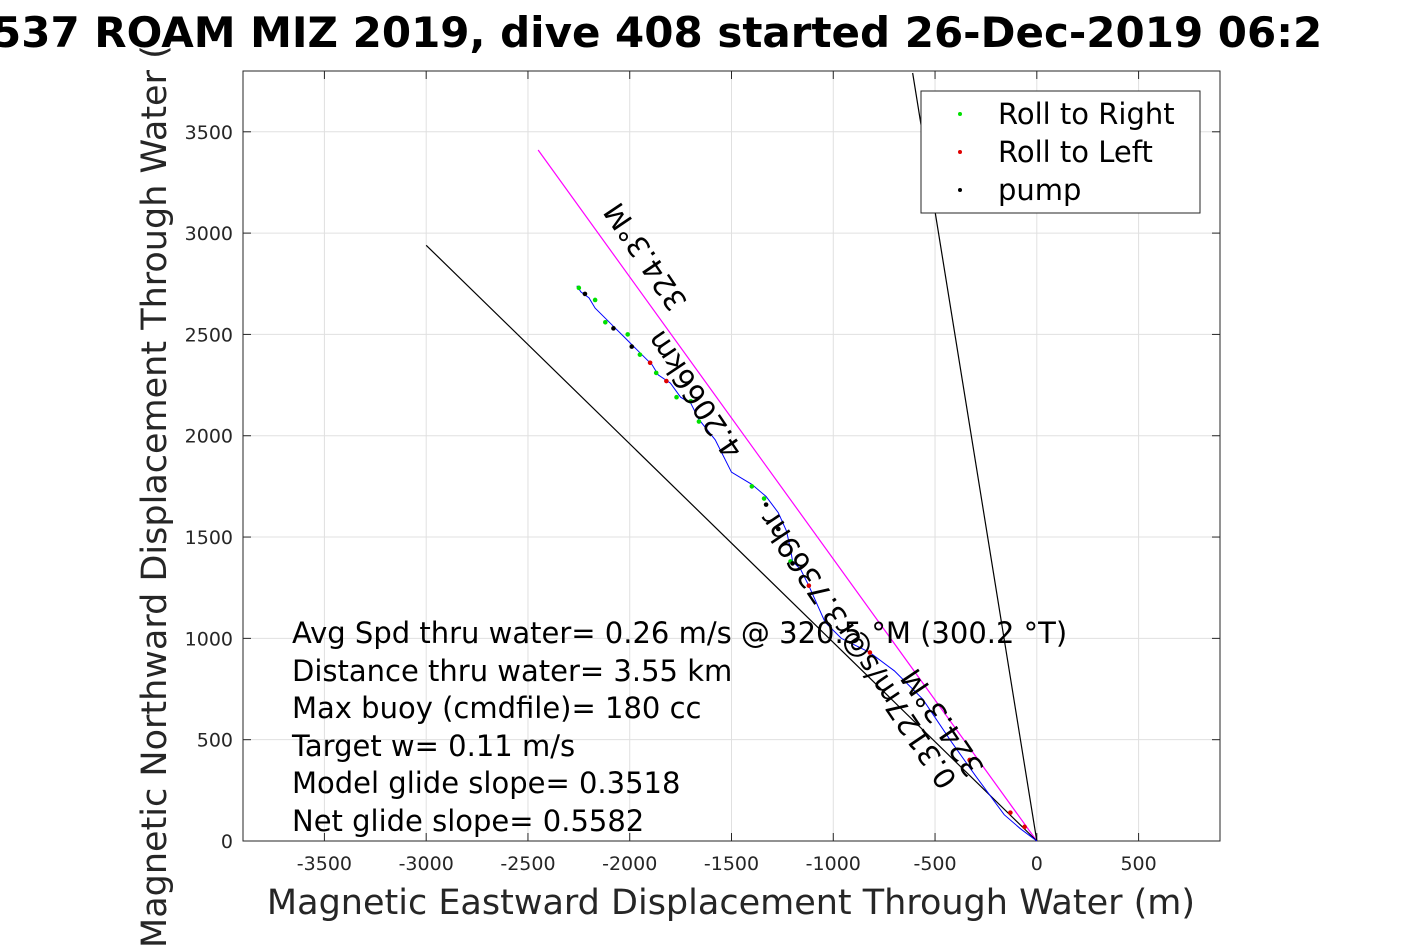 This screenshot has width=1417, height=945. Describe the element at coordinates (324, 864) in the screenshot. I see `x-tick-label: -3500` at that location.